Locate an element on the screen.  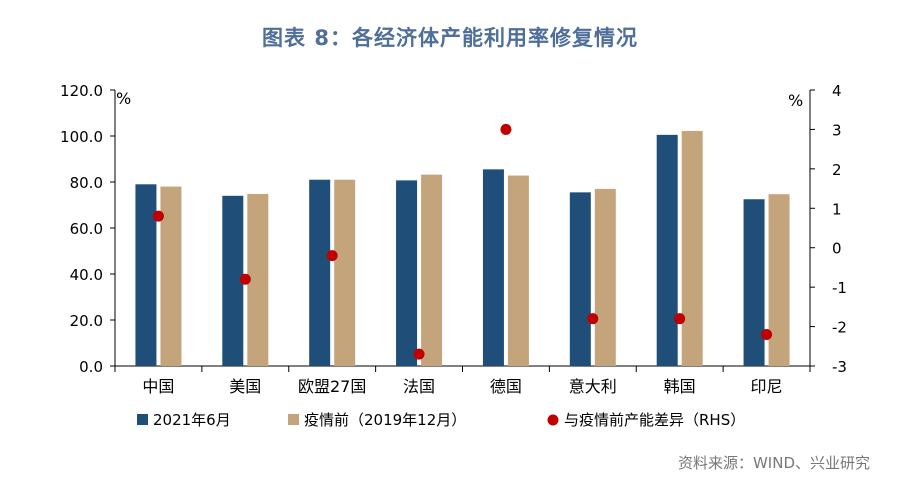
category-label: 意大利 is located at coordinates (593, 386).